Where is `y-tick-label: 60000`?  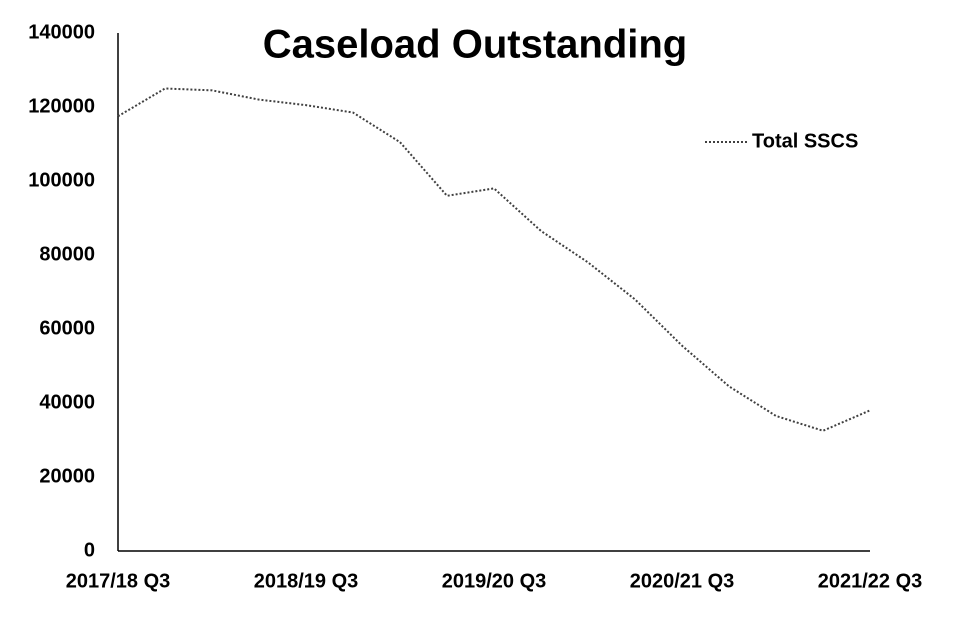 y-tick-label: 60000 is located at coordinates (67, 328).